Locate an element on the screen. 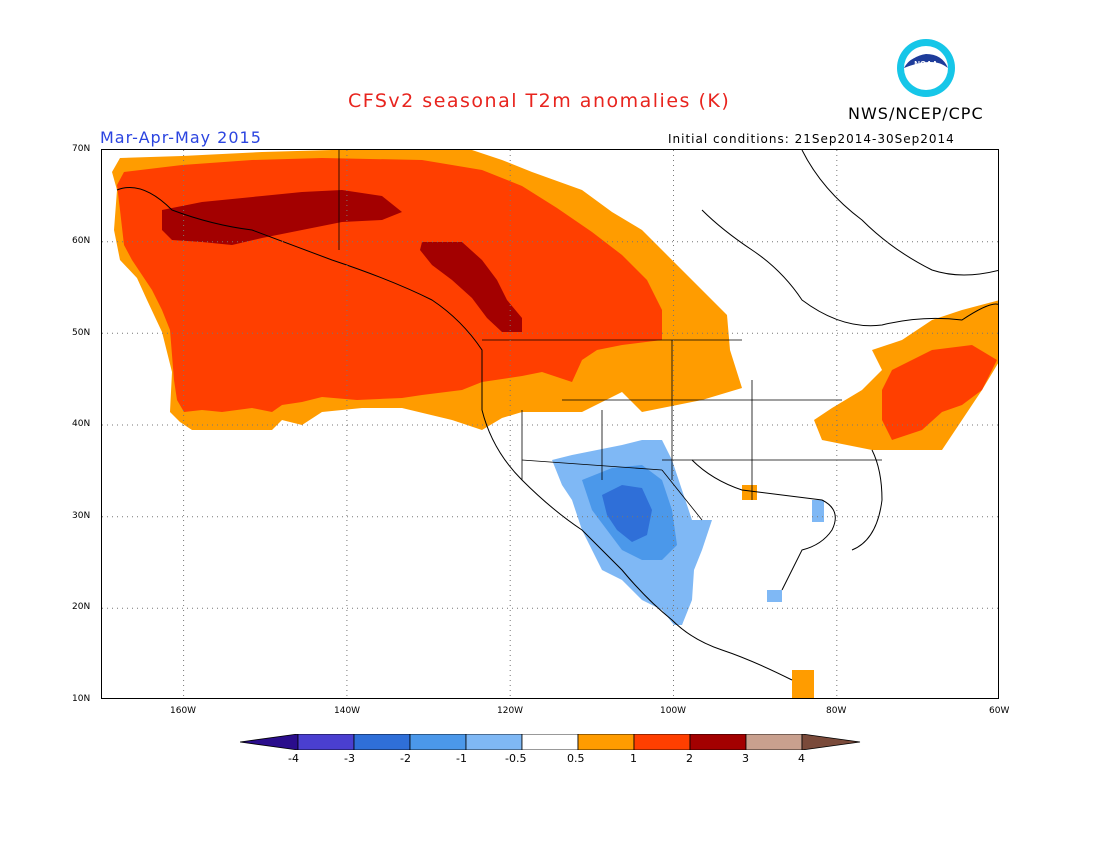 This screenshot has width=1100, height=850. colorbar-label: 2 is located at coordinates (689, 758).